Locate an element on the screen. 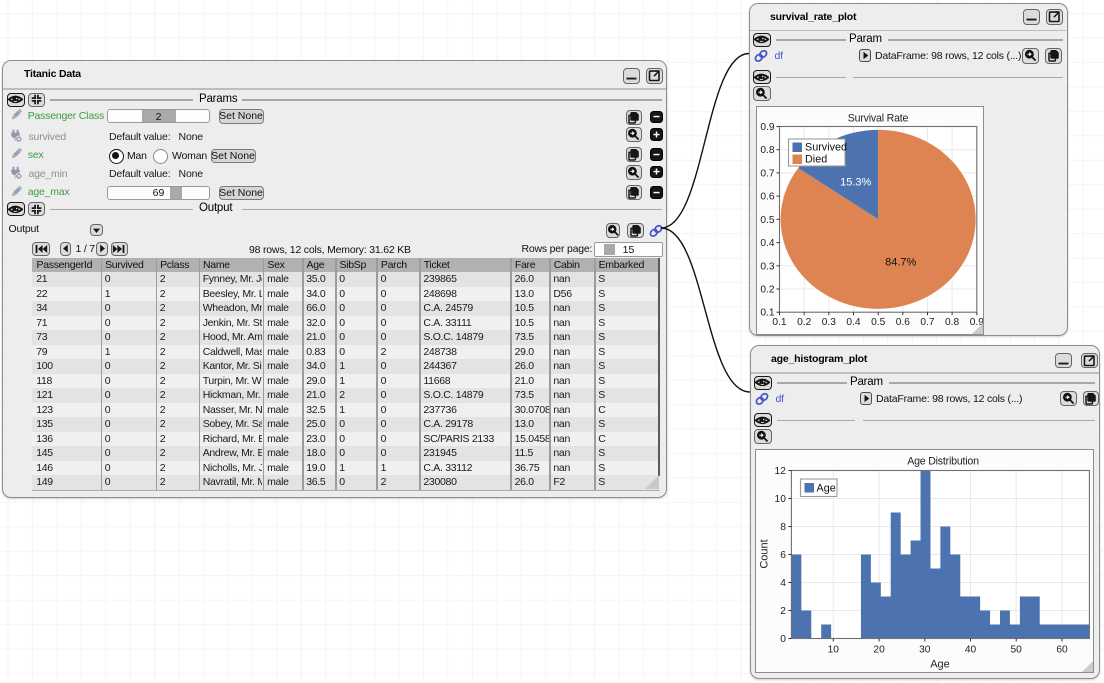 The image size is (1104, 683). svg-text: 0 is located at coordinates (783, 639).